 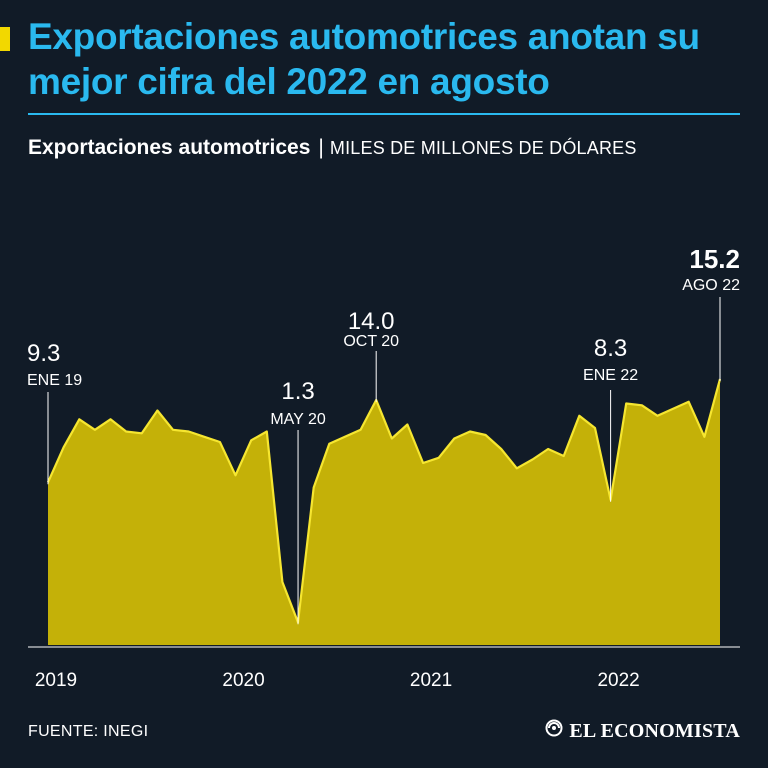 What do you see at coordinates (297, 391) in the screenshot?
I see `annotation-value-may-20: 1.3` at bounding box center [297, 391].